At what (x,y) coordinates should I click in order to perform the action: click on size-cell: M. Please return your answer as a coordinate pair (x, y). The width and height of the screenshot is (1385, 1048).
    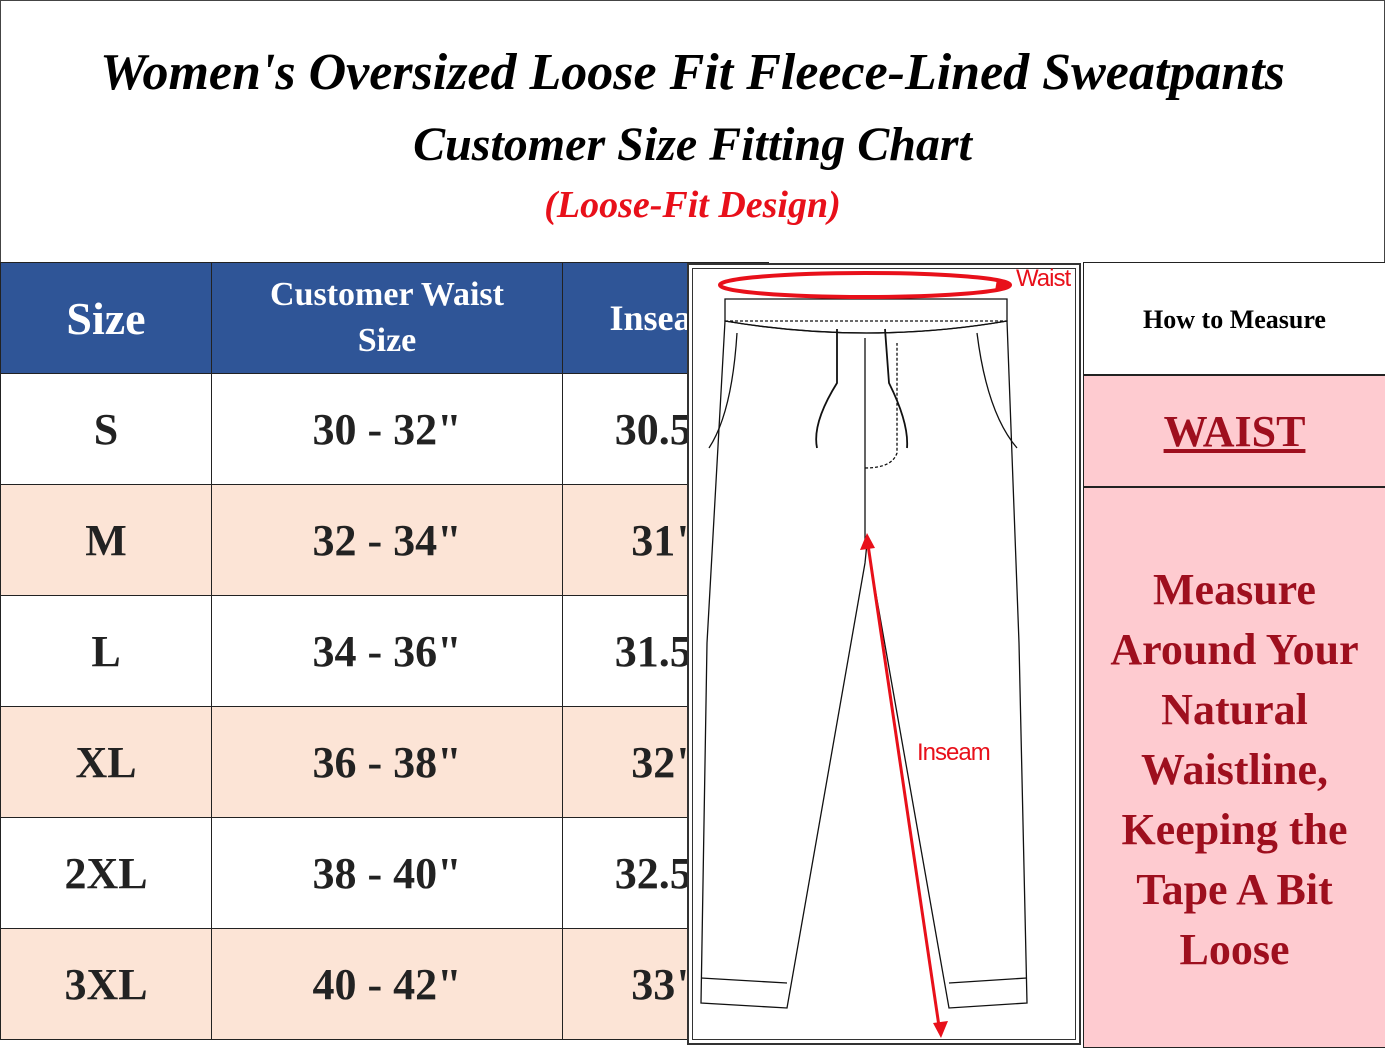
    Looking at the image, I should click on (106, 540).